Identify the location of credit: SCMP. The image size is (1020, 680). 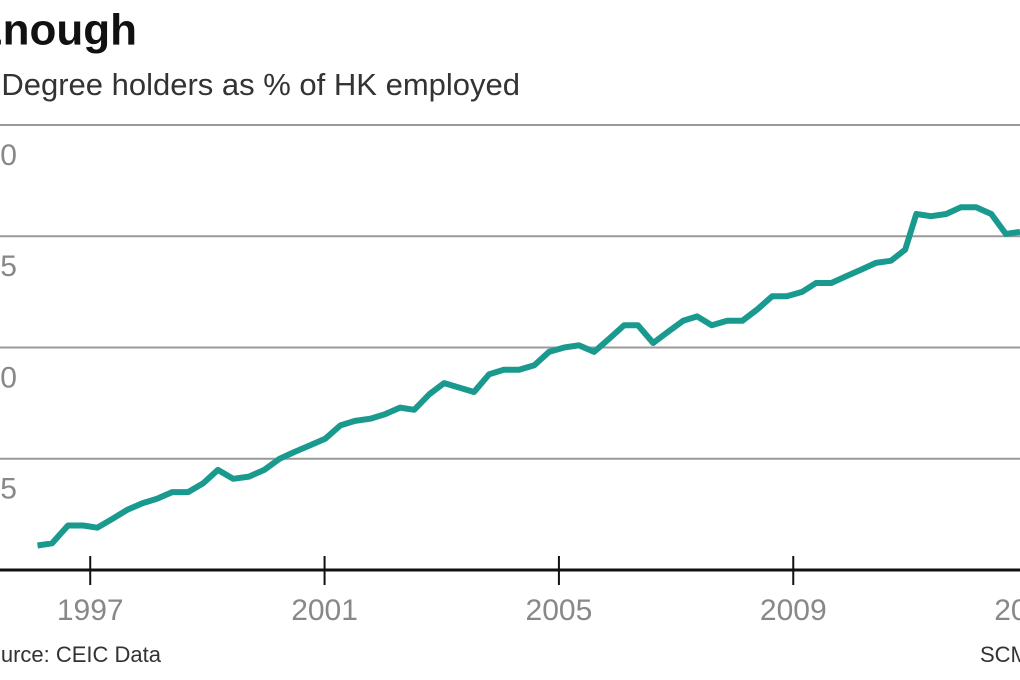
(1000, 654).